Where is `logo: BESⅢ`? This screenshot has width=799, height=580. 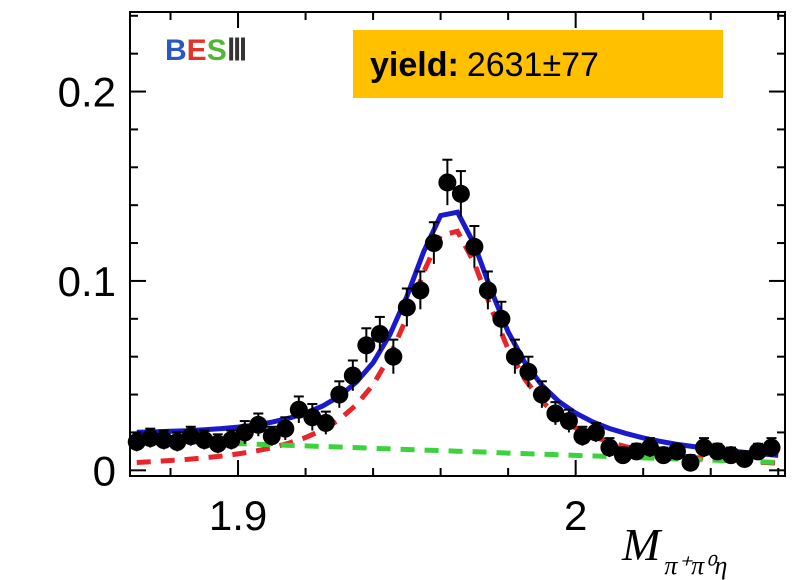
logo: BESⅢ is located at coordinates (206, 50).